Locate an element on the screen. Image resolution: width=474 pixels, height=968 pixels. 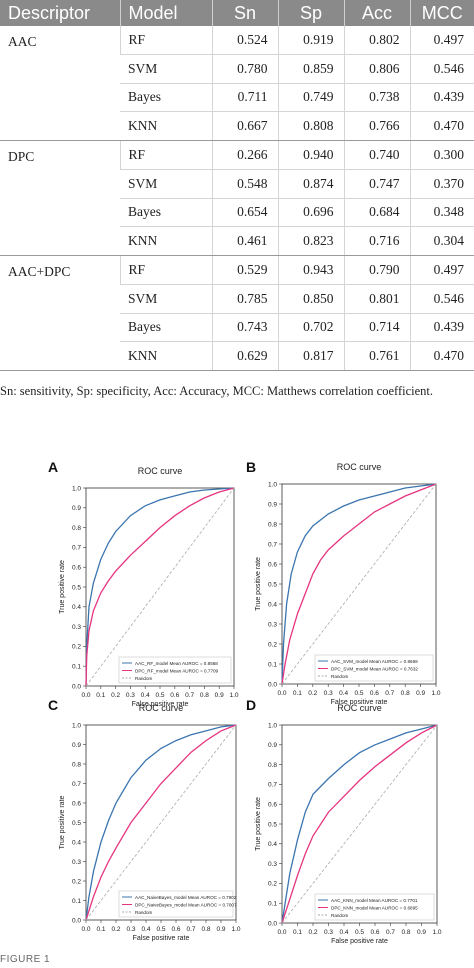
acc-cell: 0.761 is located at coordinates (376, 356).